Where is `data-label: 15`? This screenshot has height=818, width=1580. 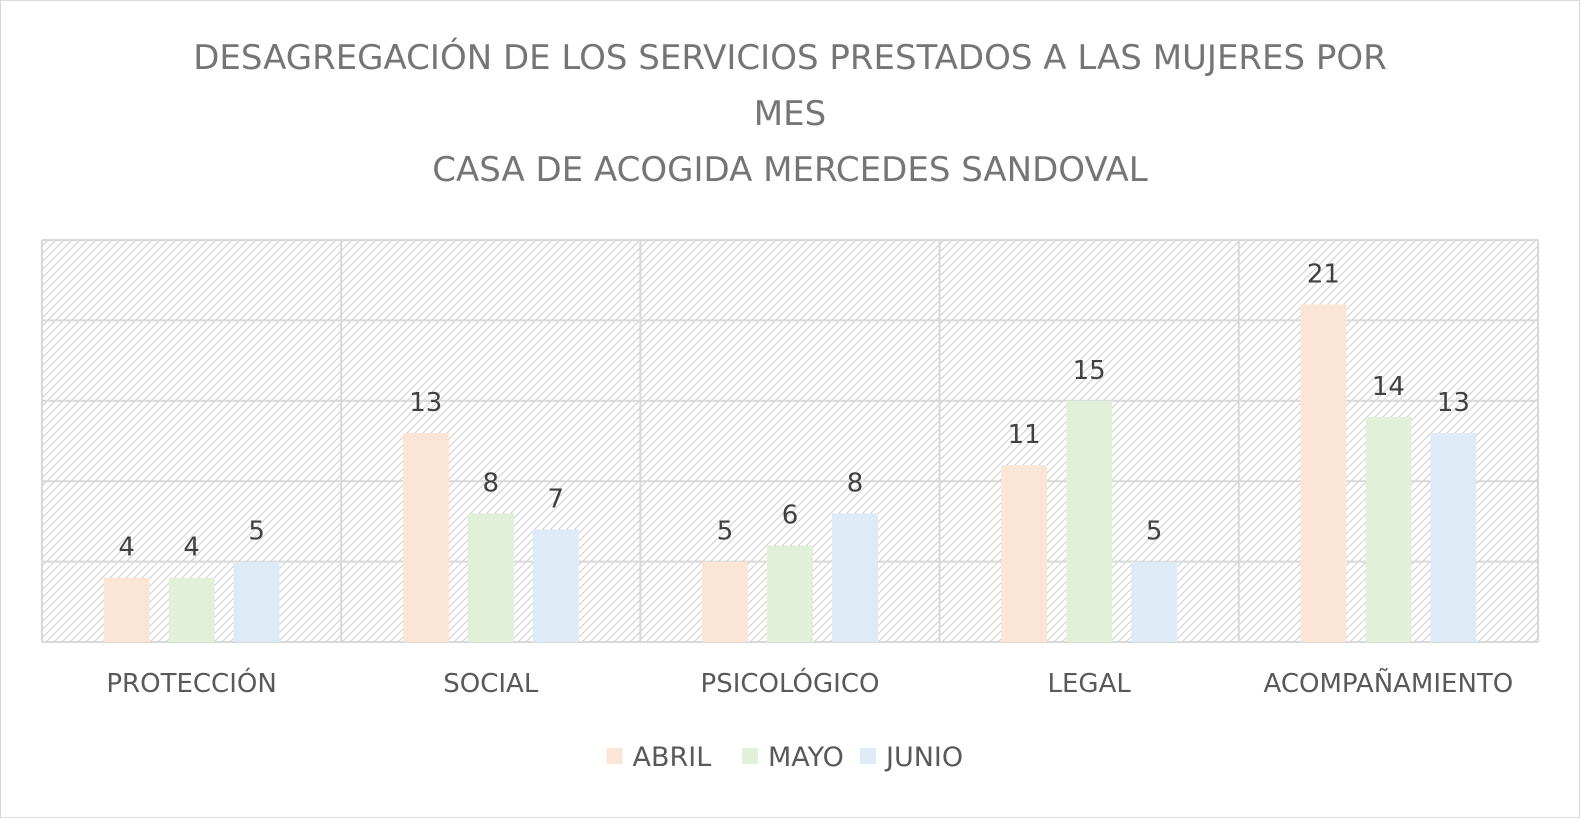 data-label: 15 is located at coordinates (1089, 371).